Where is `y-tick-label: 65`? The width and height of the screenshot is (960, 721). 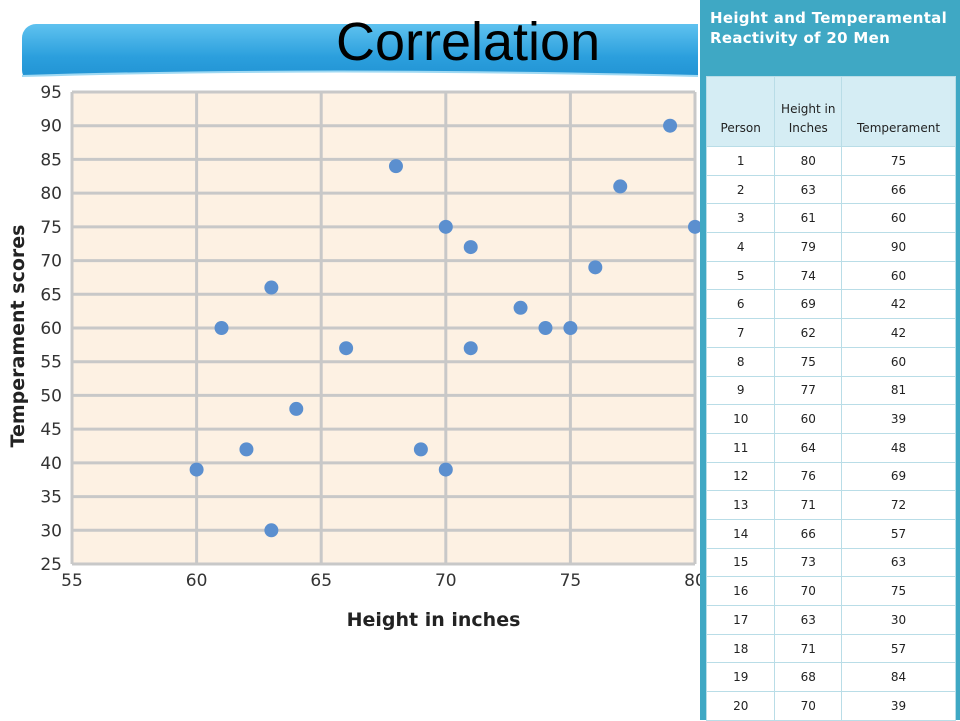
y-tick-label: 65 is located at coordinates (51, 295).